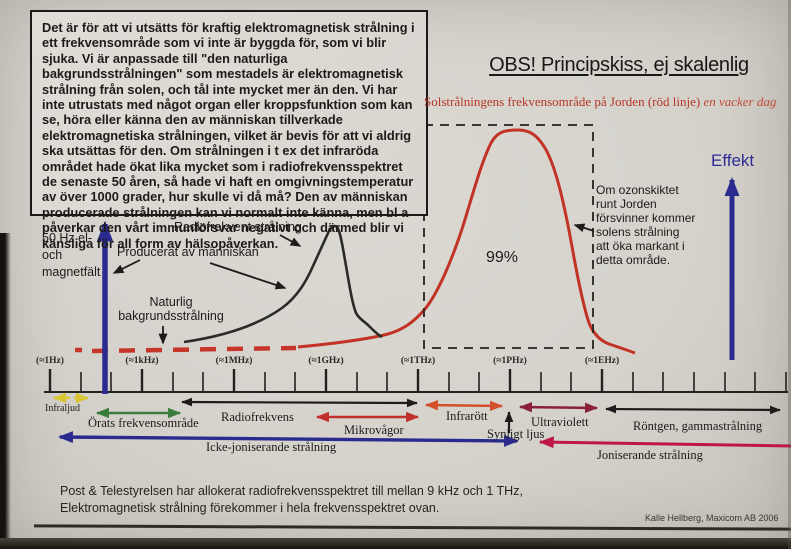 This screenshot has width=791, height=549. What do you see at coordinates (71, 255) in the screenshot?
I see `hz50-label: 50 Hz el- och magnetfält` at bounding box center [71, 255].